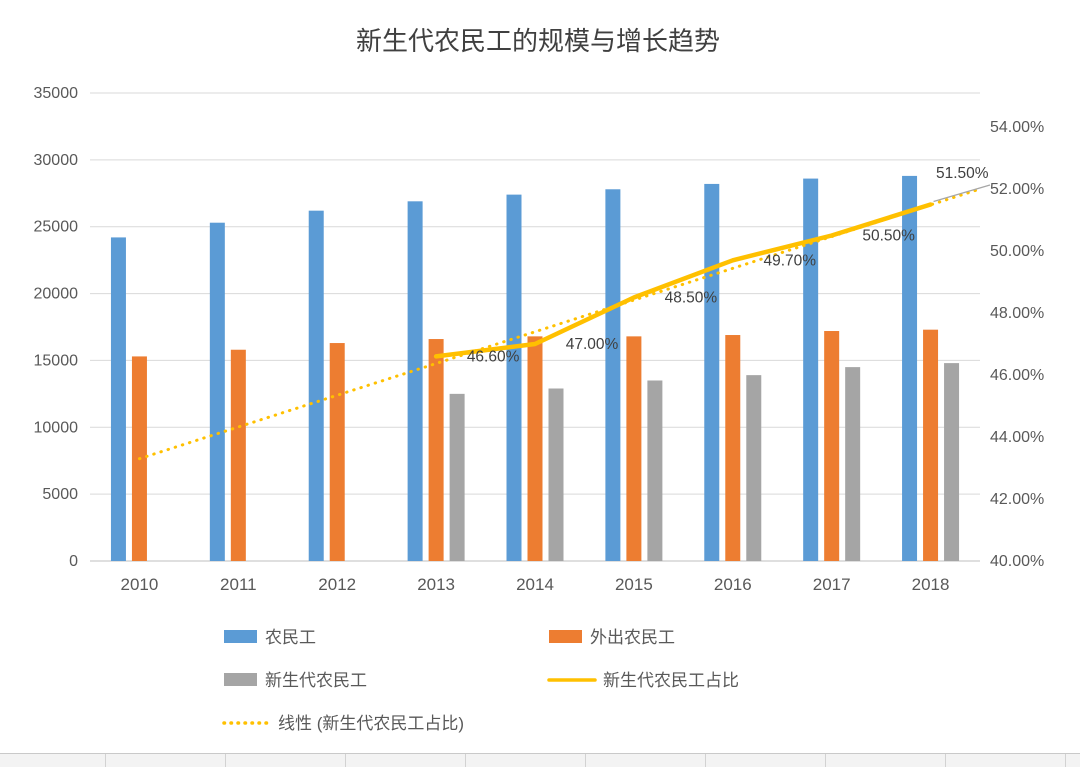 This screenshot has width=1080, height=767. Describe the element at coordinates (316, 385) in the screenshot. I see `bar-农民工-2012` at that location.